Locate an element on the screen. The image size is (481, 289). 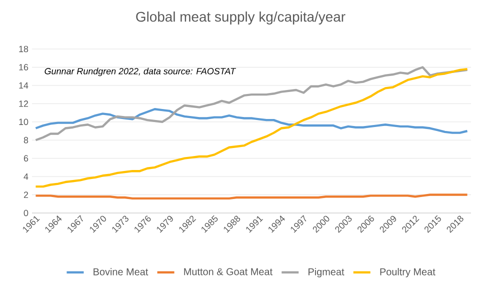
y-tick-label: 16 is located at coordinates (23, 67).